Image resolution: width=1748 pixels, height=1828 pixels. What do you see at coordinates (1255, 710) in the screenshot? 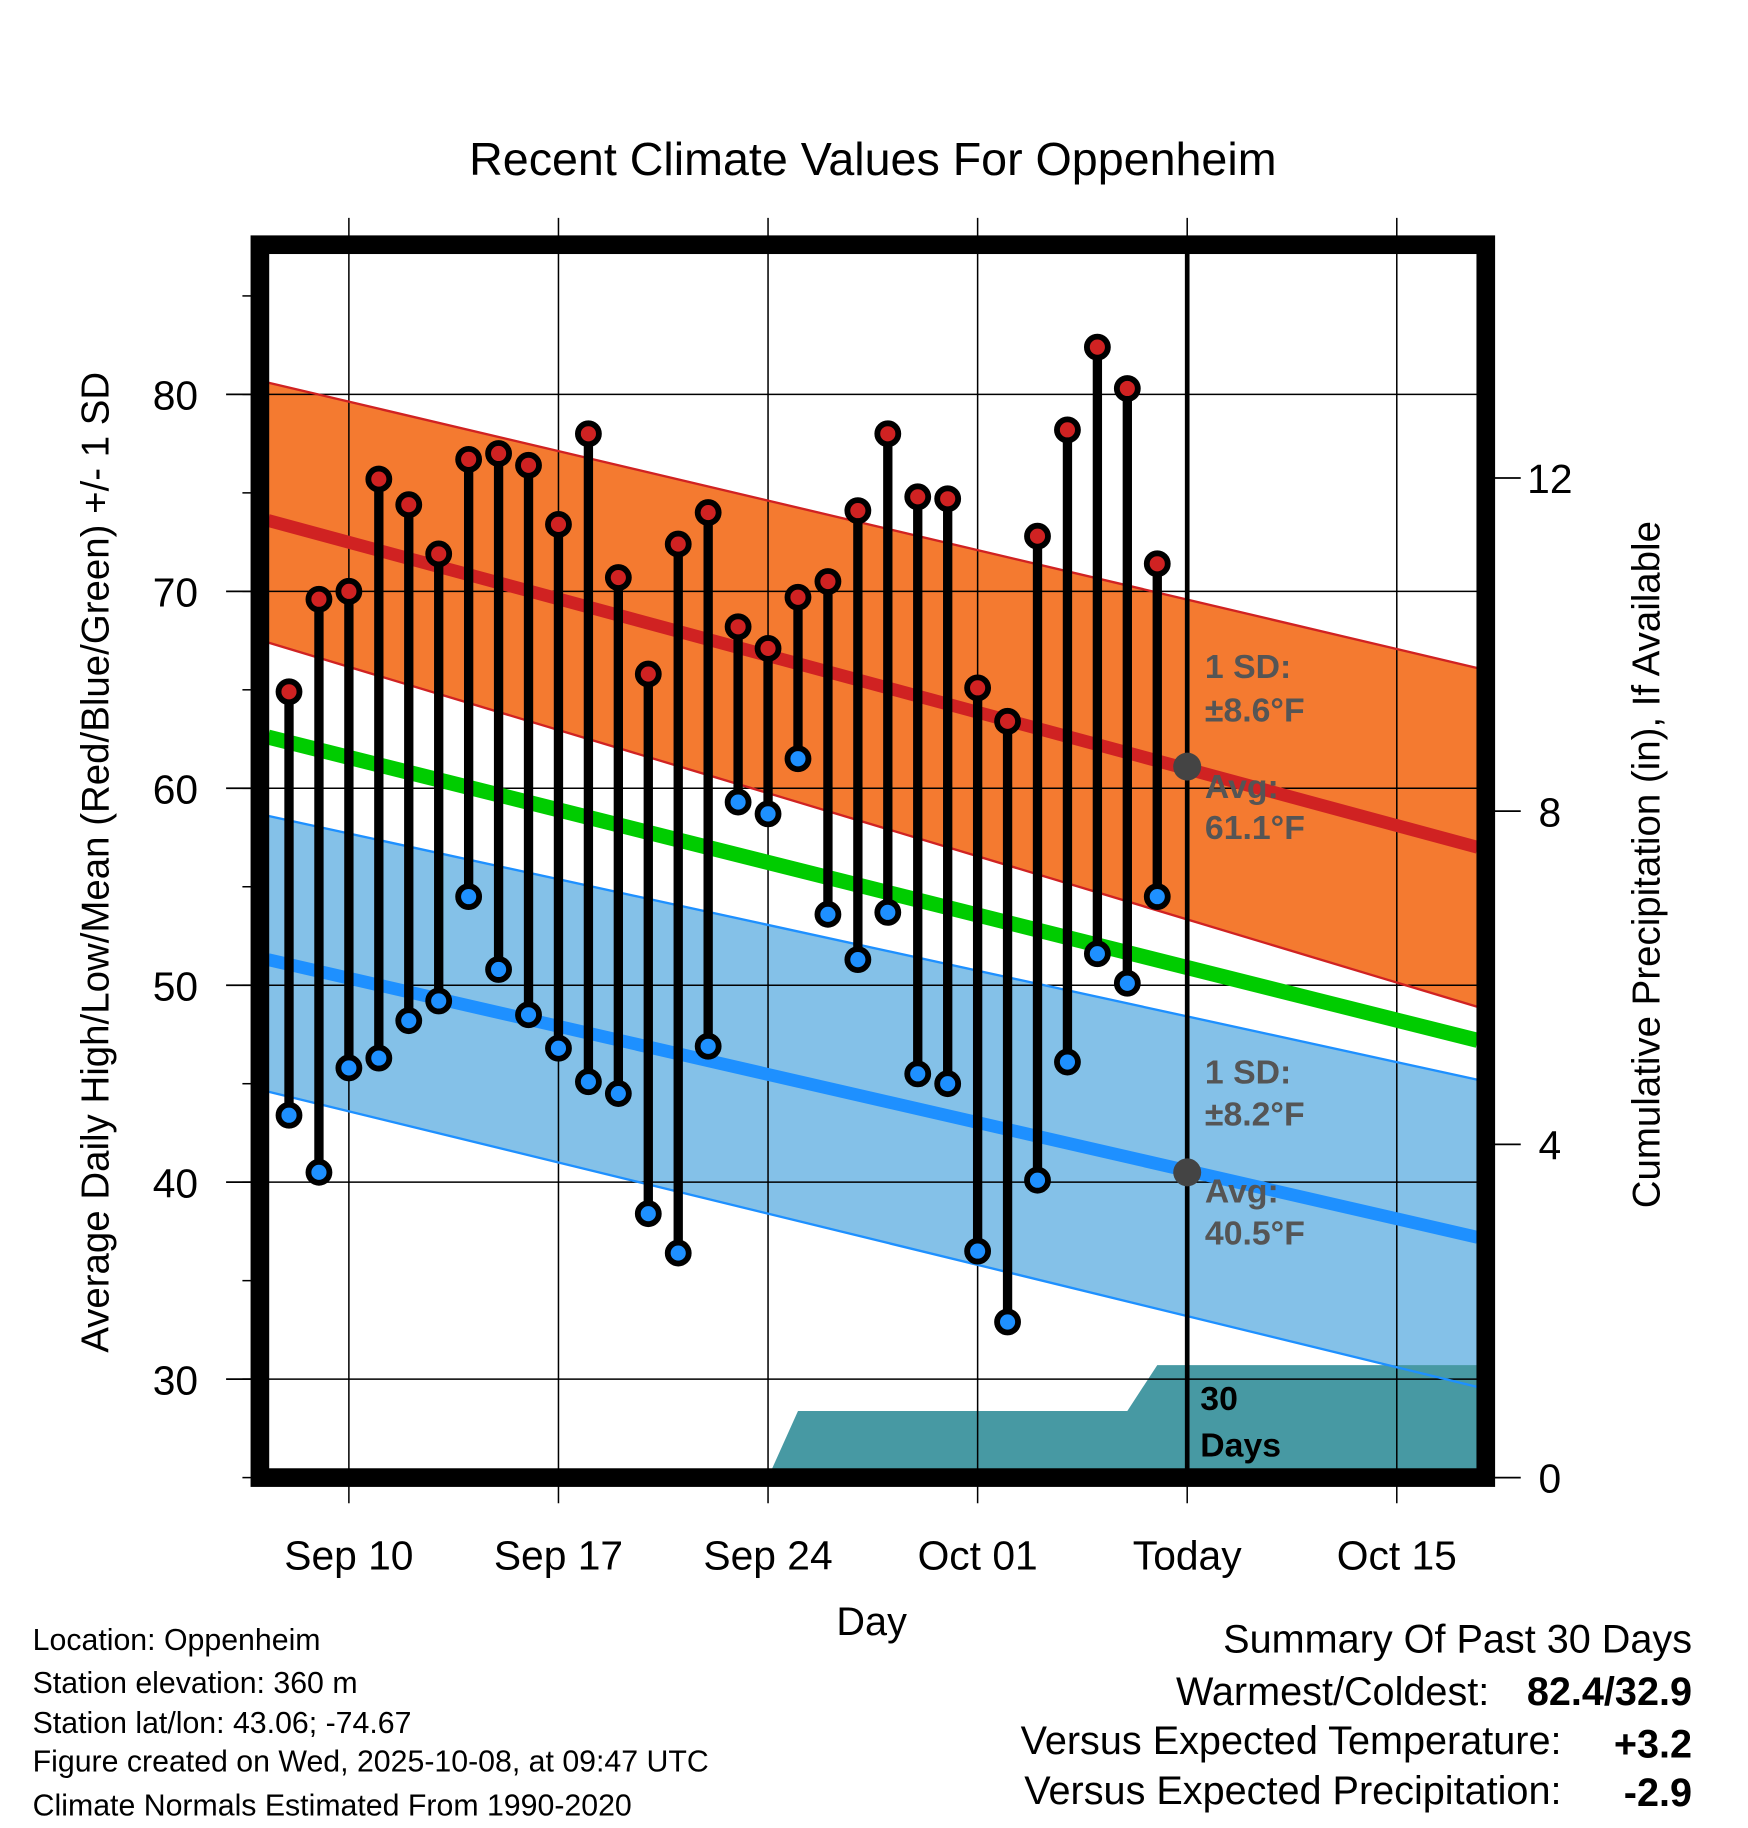
I see `high-sd-value: ±8.6°F` at bounding box center [1255, 710].